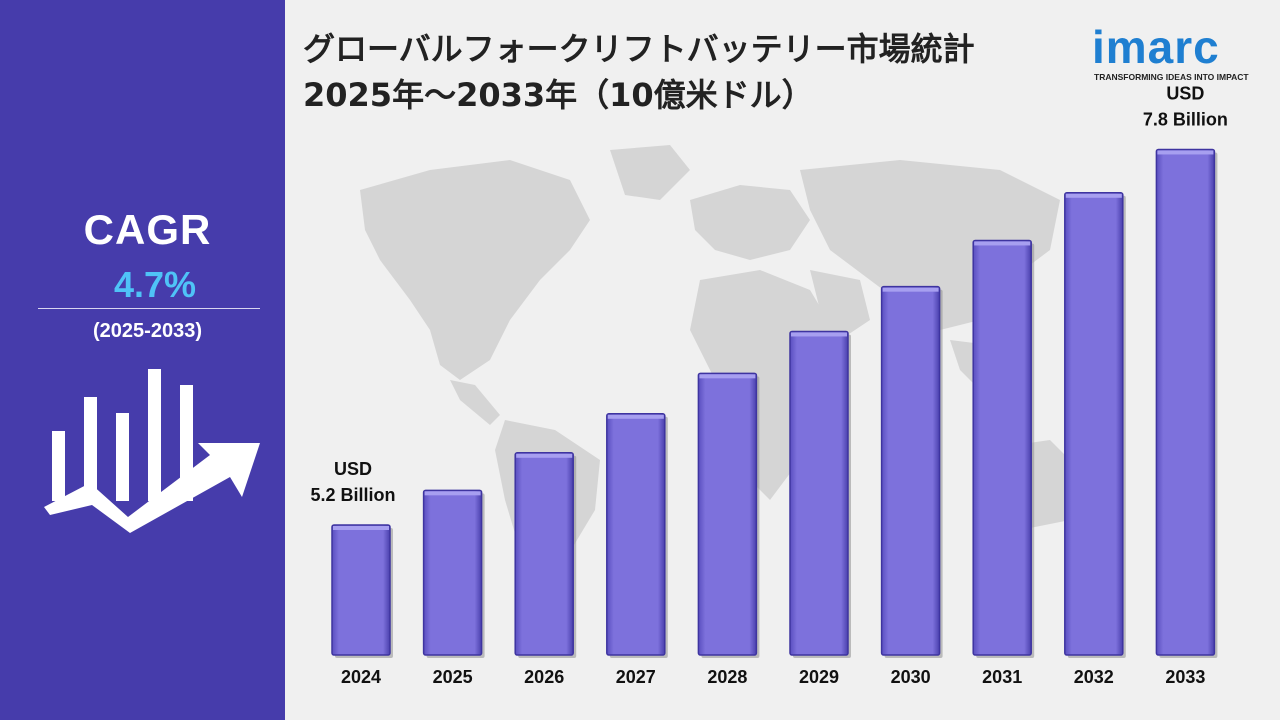  I want to click on x-tick-label-2030: 2030, so click(911, 677).